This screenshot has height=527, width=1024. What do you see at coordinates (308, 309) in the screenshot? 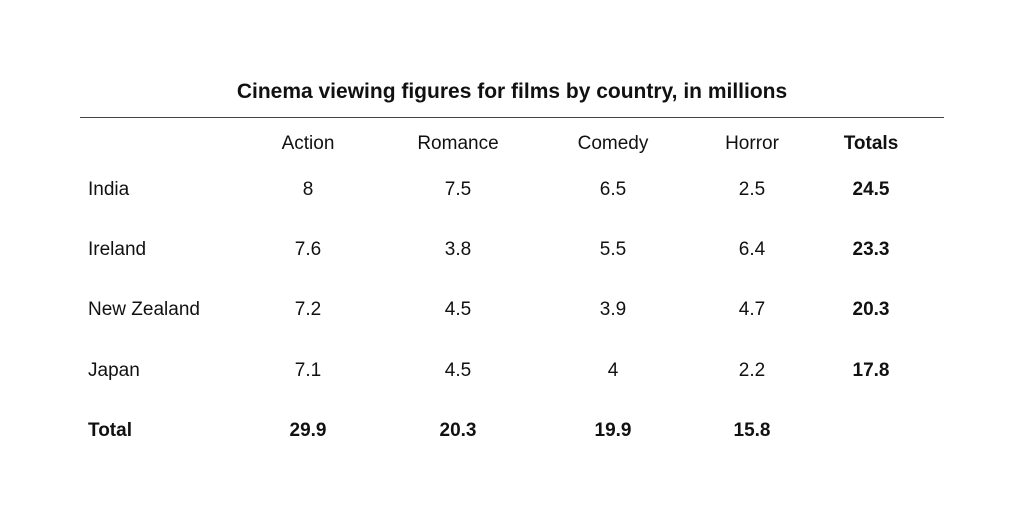
I see `cell: 7.2` at bounding box center [308, 309].